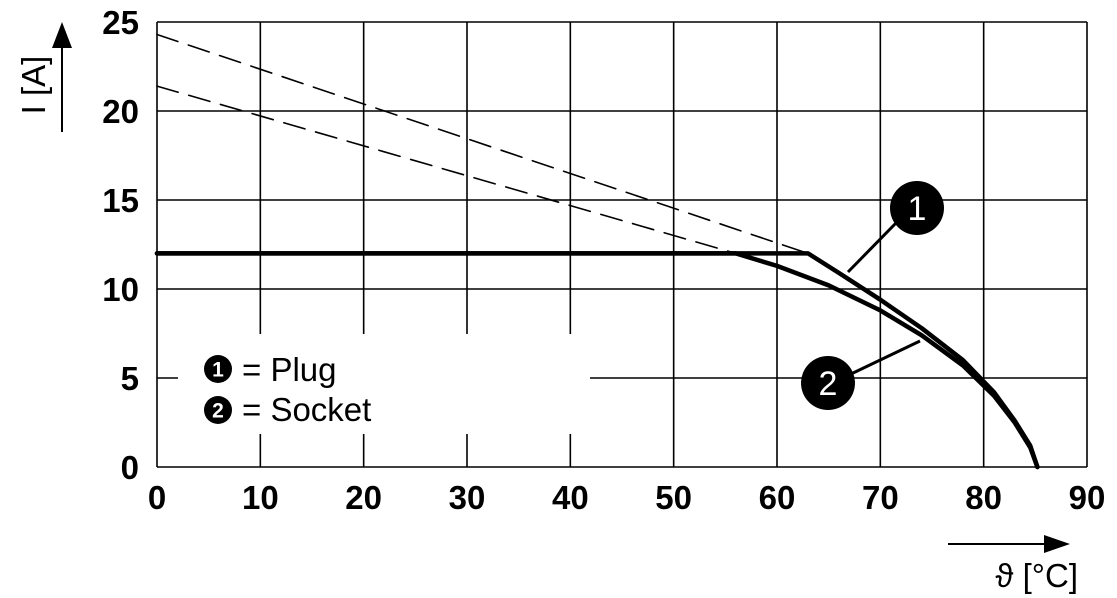  I want to click on y-axis: I [A], so click(43, 77).